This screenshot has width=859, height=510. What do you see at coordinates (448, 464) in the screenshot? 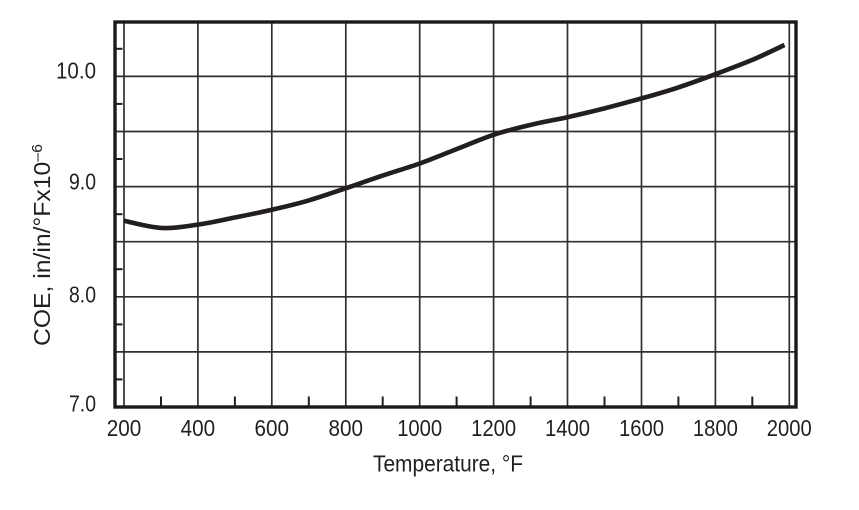
I see `svg-text: Temperature, °F` at bounding box center [448, 464].